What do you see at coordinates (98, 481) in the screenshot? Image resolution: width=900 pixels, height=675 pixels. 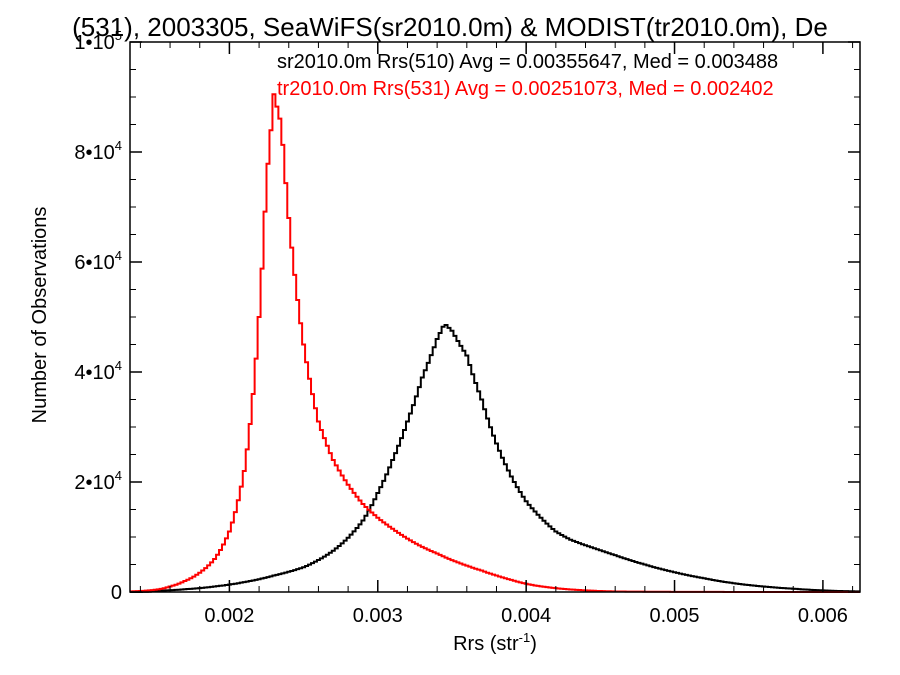 I see `y-tick-label: 2•104` at bounding box center [98, 481].